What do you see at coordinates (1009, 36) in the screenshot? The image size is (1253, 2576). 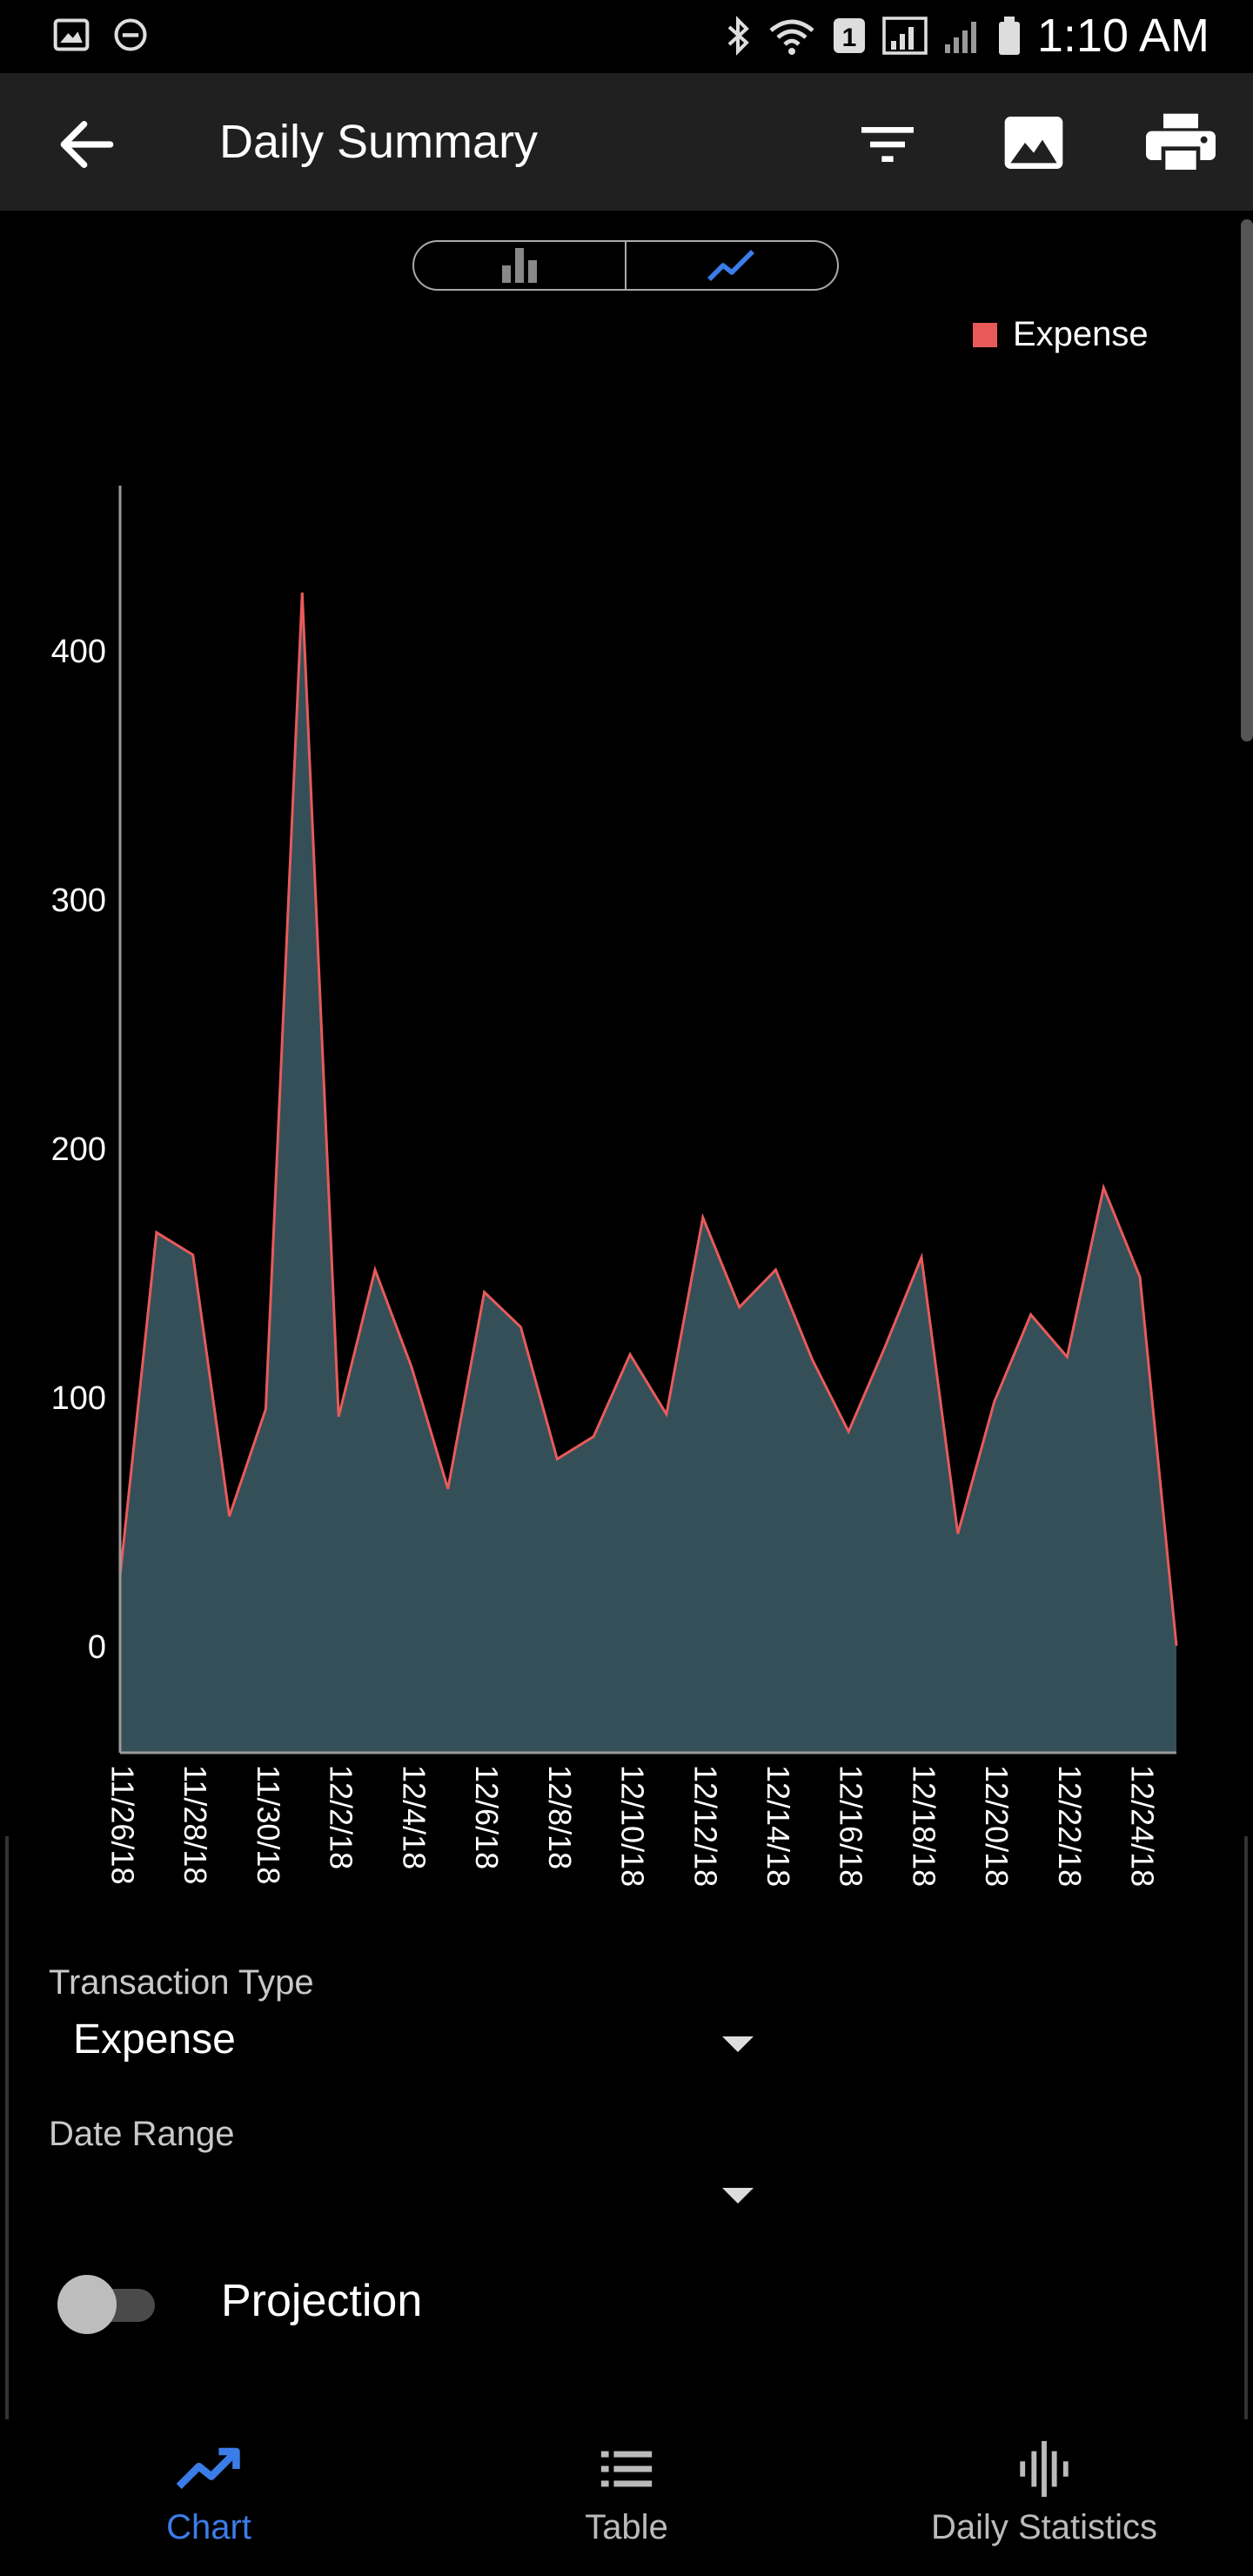 I see `battery-icon` at bounding box center [1009, 36].